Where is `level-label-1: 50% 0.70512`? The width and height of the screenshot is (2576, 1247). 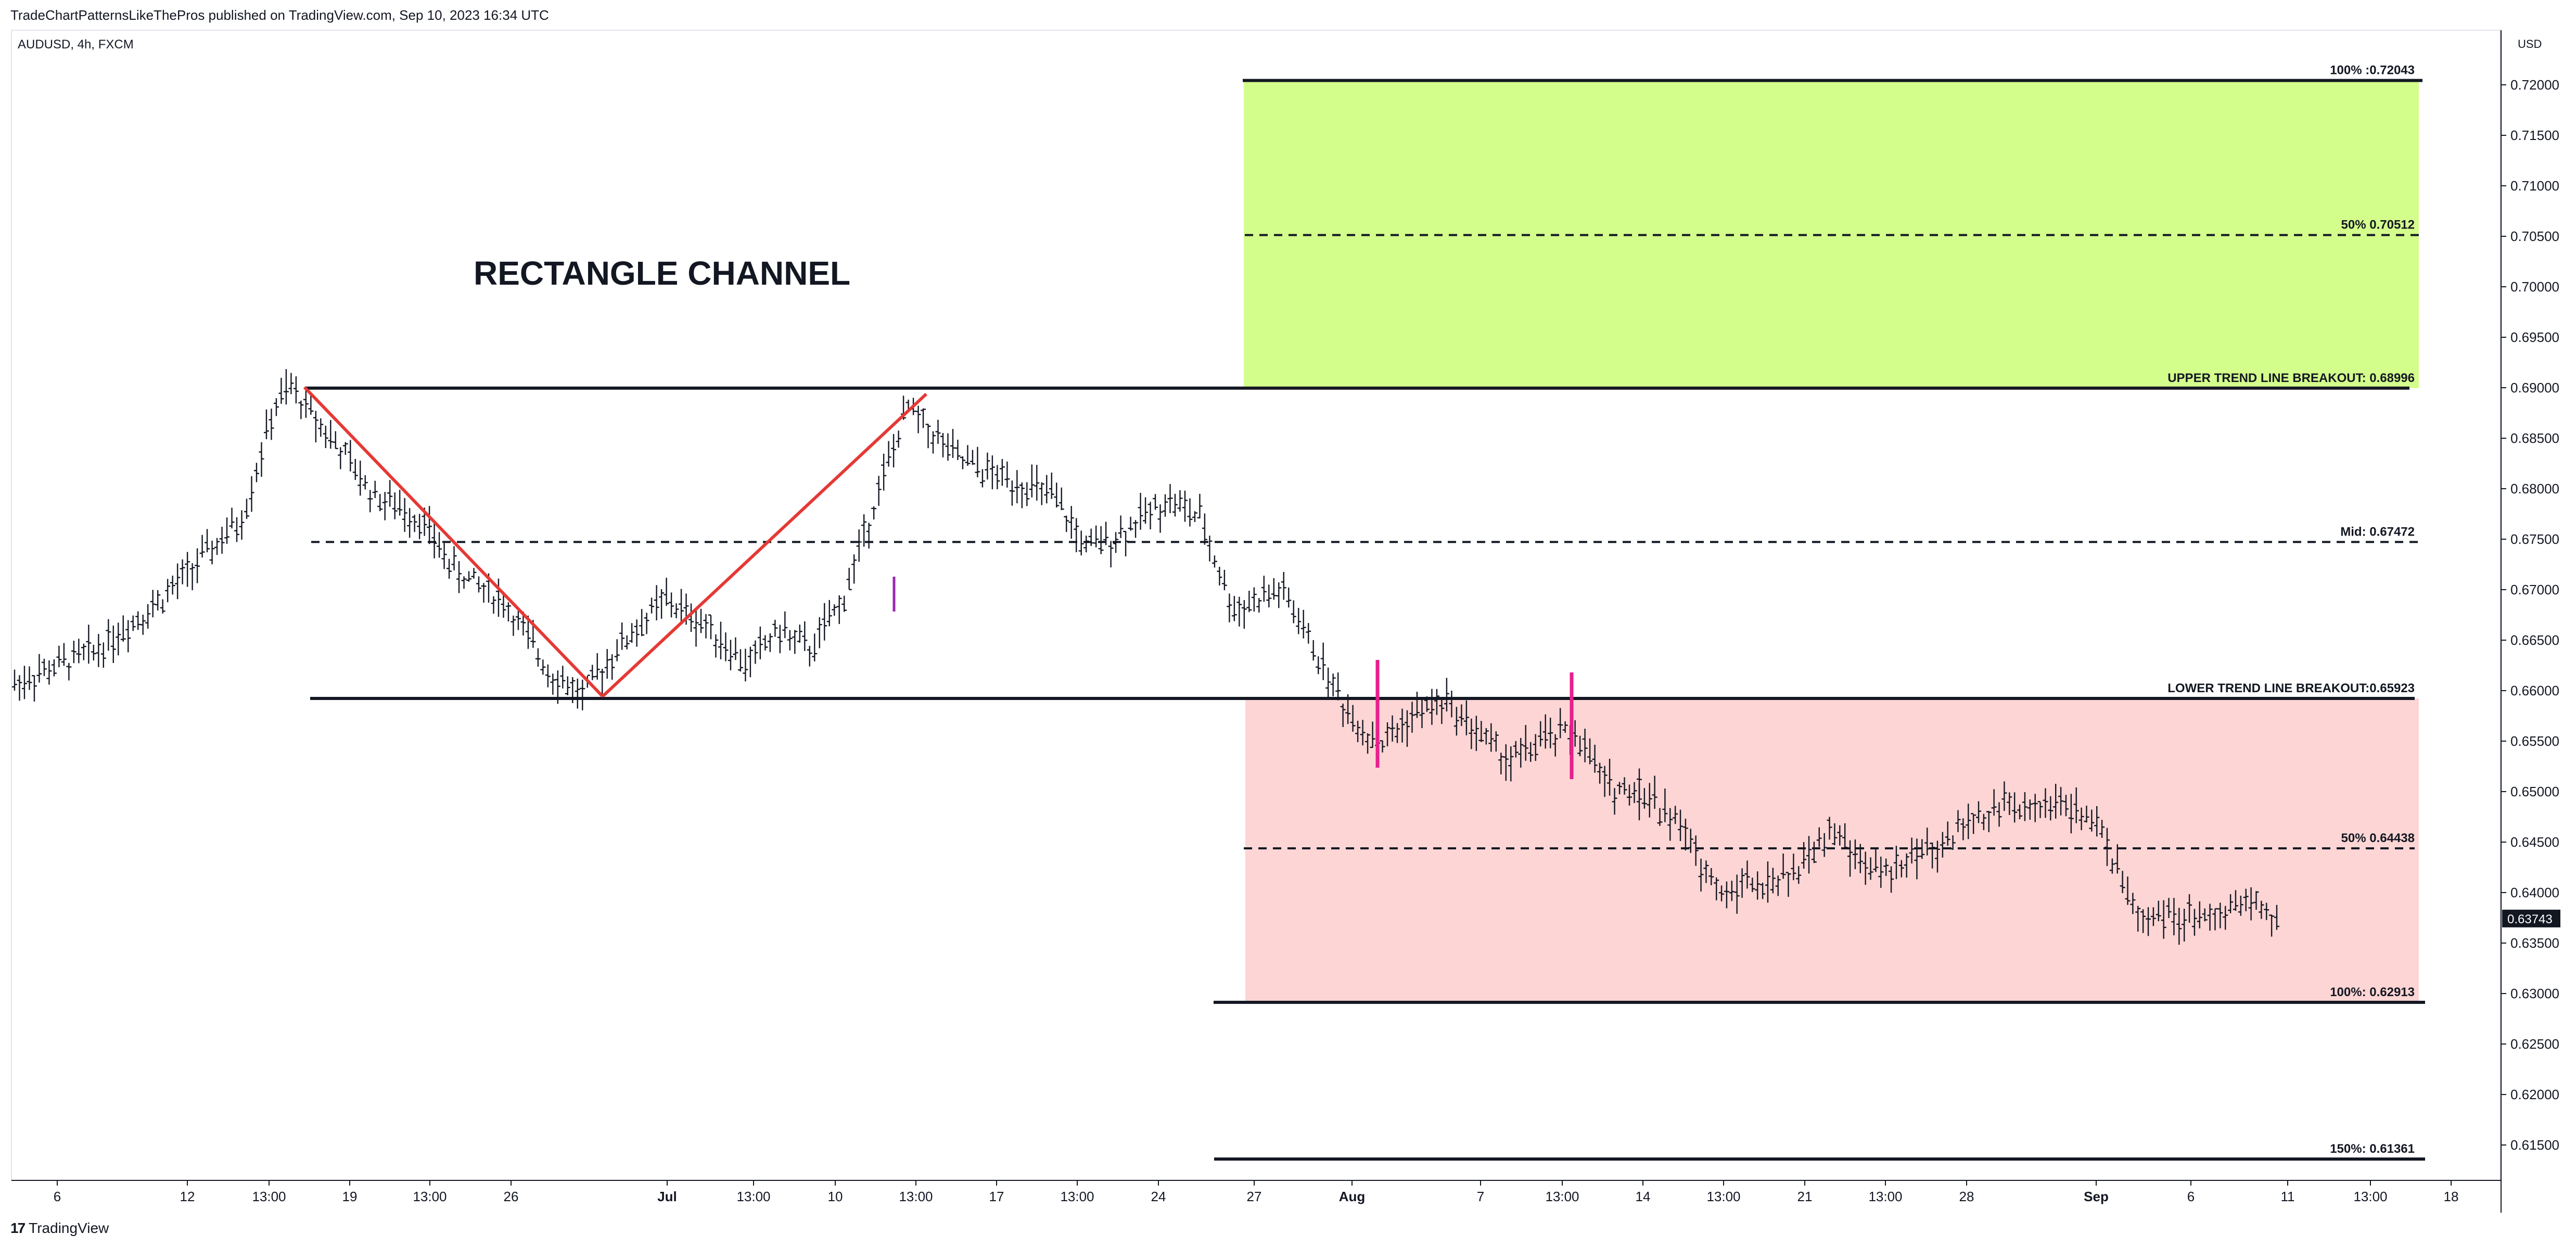 level-label-1: 50% 0.70512 is located at coordinates (2378, 225).